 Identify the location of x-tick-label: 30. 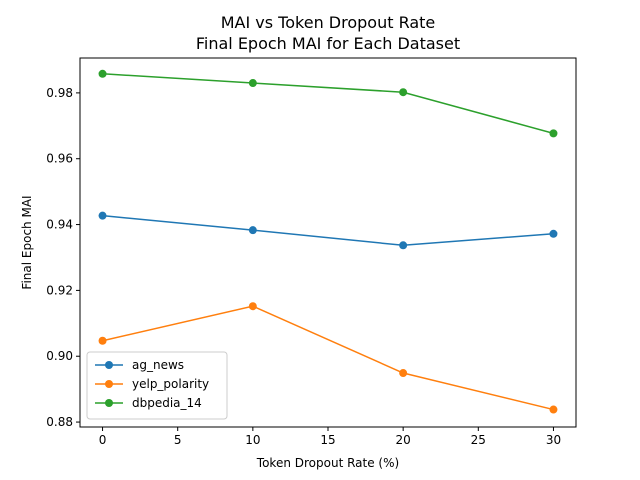
(553, 440).